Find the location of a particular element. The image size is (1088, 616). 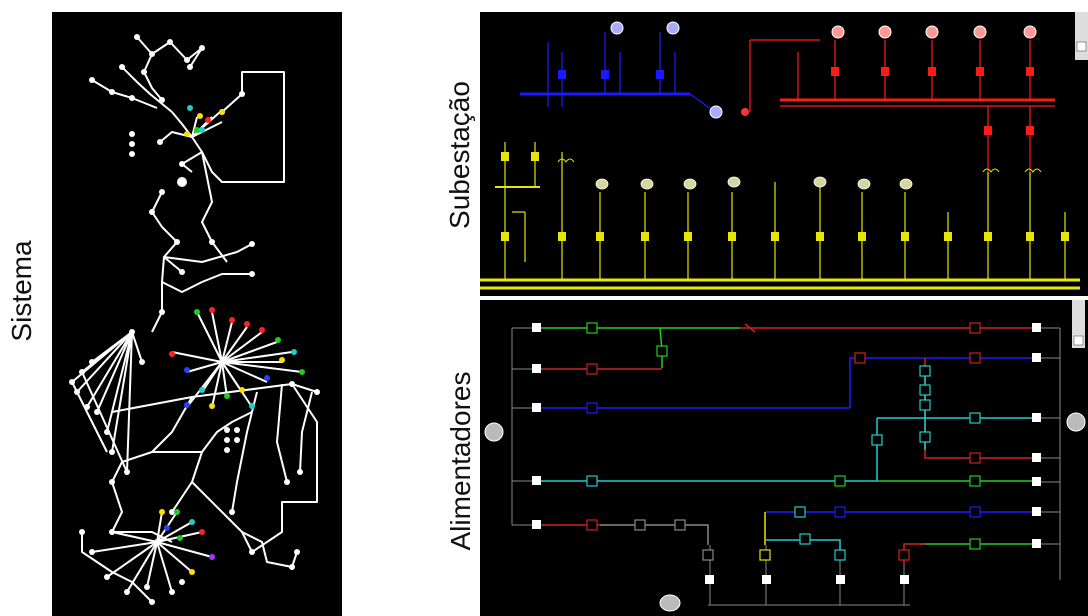

sistema-label: Sistema is located at coordinates (21, 291).